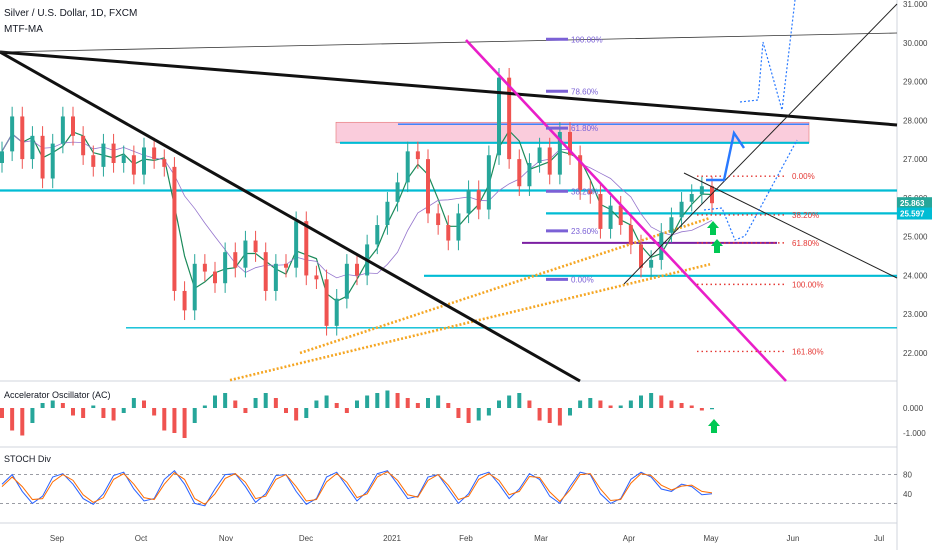 The width and height of the screenshot is (932, 550). Describe the element at coordinates (584, 231) in the screenshot. I see `fib-upper-label: 23.60%` at that location.